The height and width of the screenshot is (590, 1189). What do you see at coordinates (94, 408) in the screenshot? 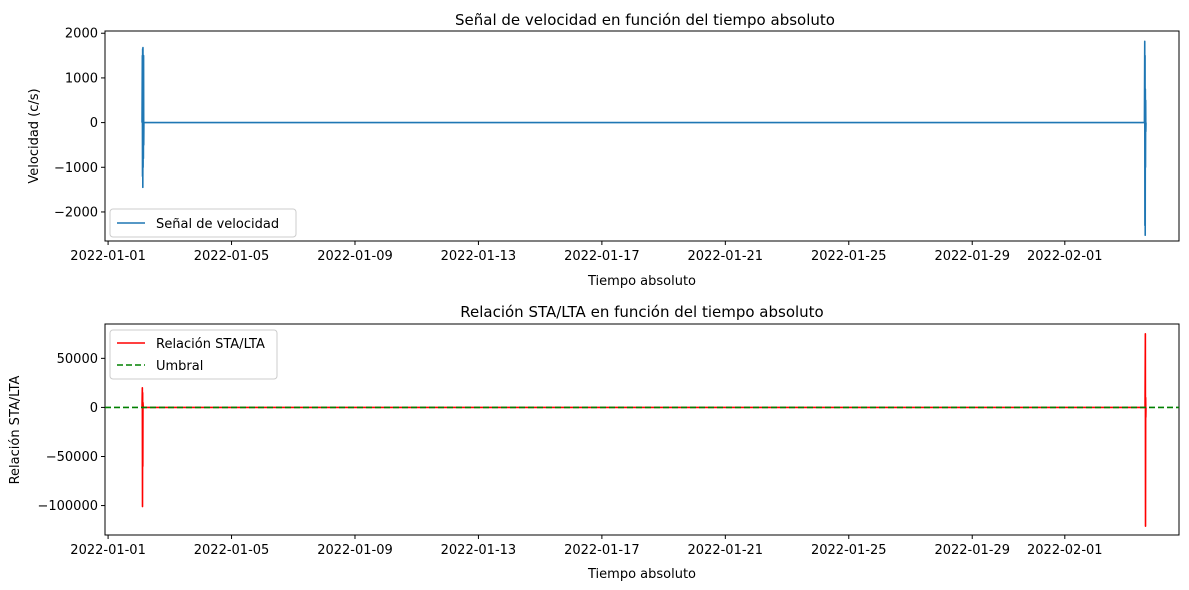
I see `sta-lta-y-tick-label: 0` at bounding box center [94, 408].